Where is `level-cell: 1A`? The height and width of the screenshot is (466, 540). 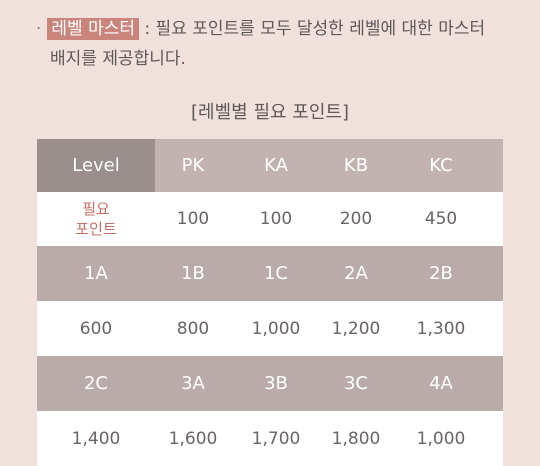 level-cell: 1A is located at coordinates (96, 273).